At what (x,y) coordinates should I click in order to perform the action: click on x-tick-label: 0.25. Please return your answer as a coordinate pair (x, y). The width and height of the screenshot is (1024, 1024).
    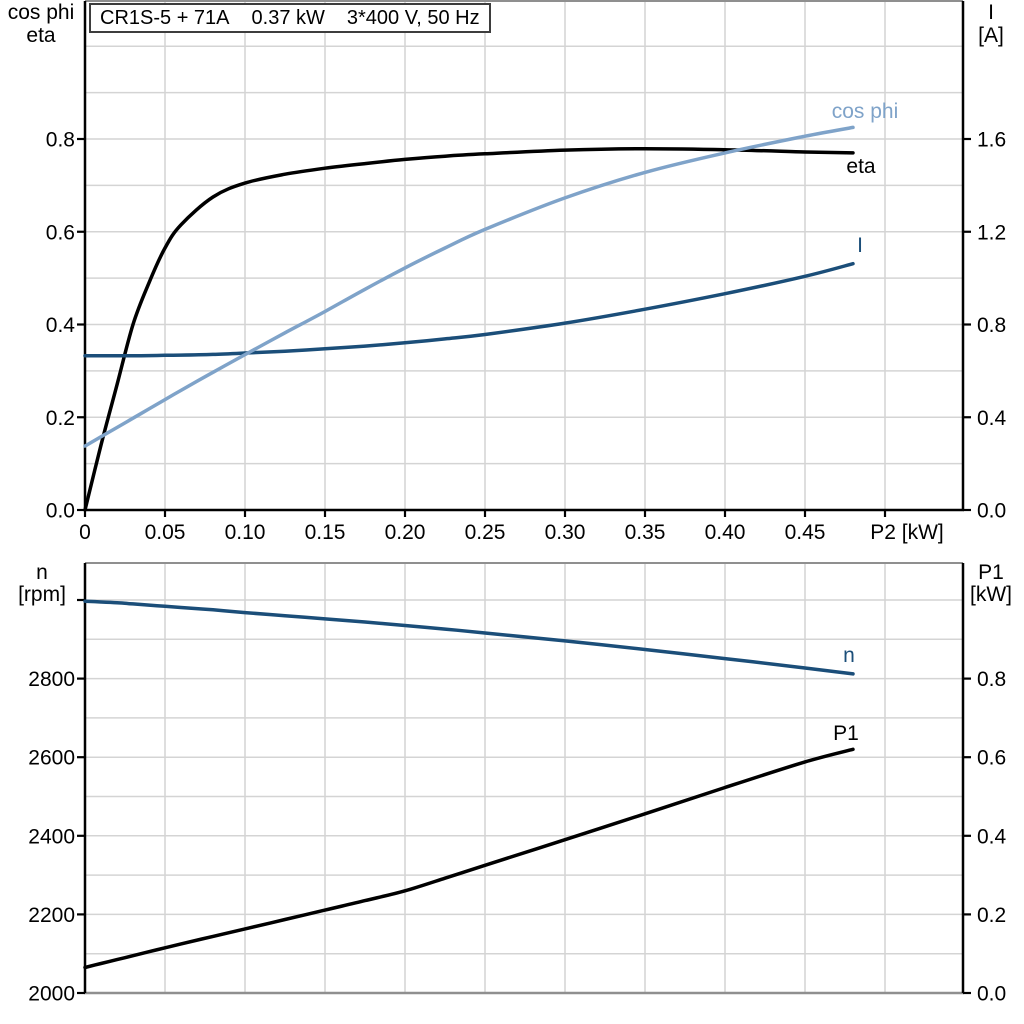
    Looking at the image, I should click on (485, 532).